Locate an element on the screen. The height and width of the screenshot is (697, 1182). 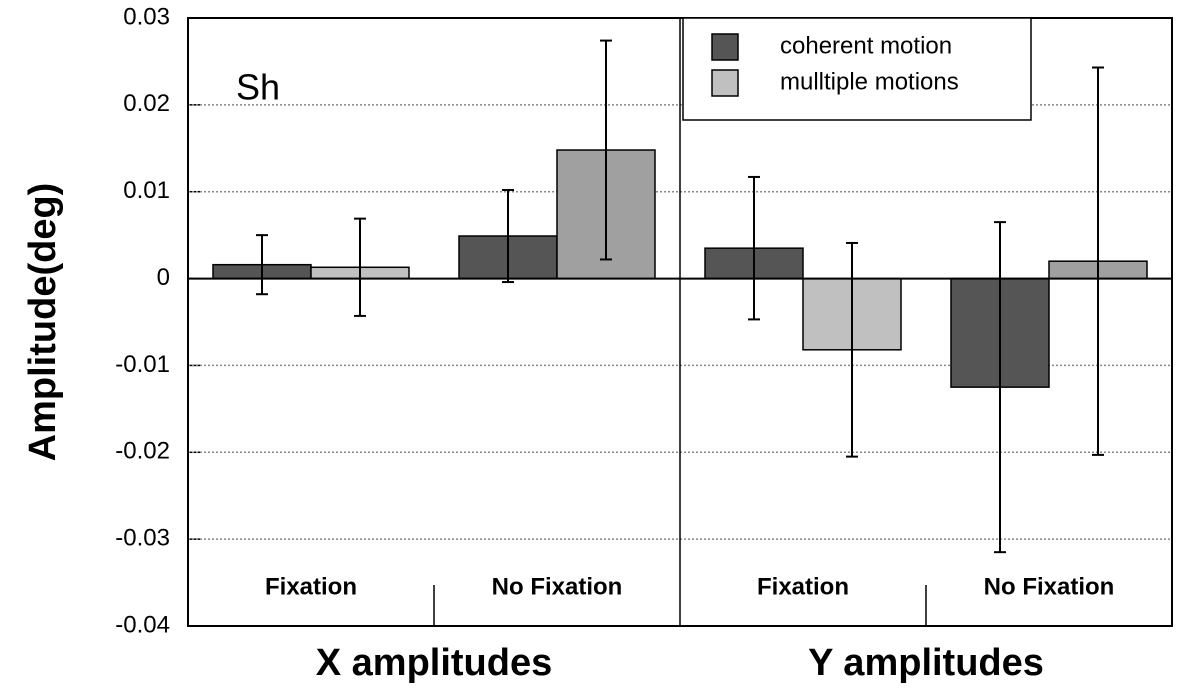
y-tick-label: 0.01 is located at coordinates (146, 190).